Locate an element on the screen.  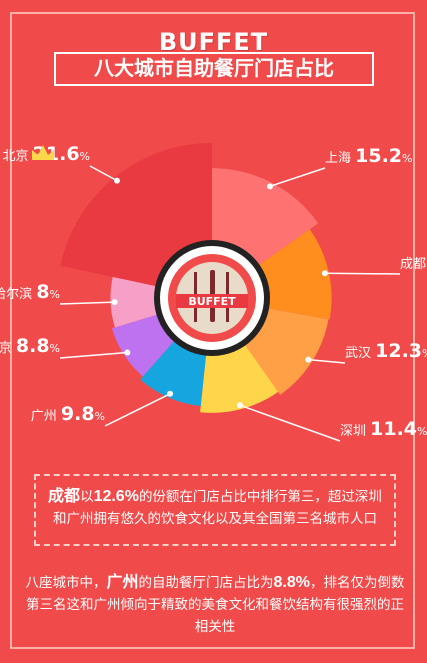
slice-value: 8.8 is located at coordinates (33, 346).